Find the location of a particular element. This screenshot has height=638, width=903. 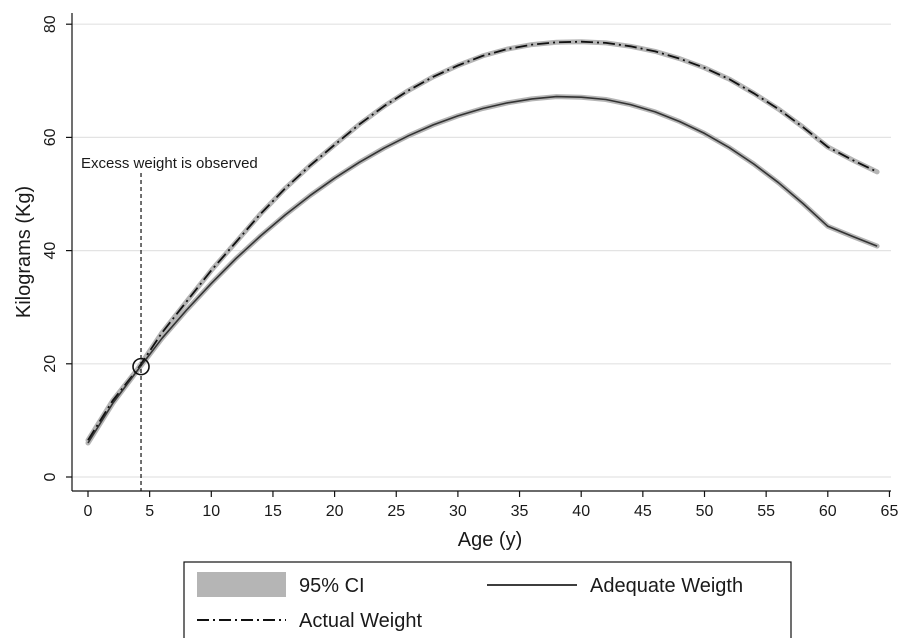

legend-ci-swatch is located at coordinates (241, 584).